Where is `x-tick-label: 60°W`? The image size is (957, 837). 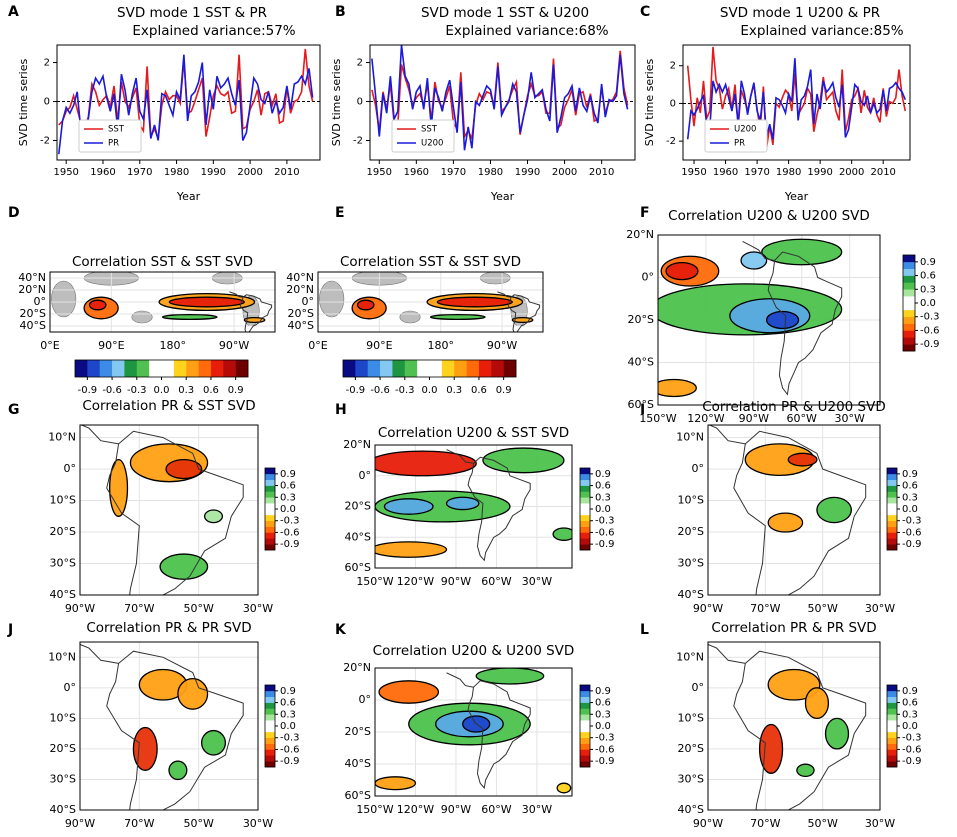 x-tick-label: 60°W is located at coordinates (802, 418).